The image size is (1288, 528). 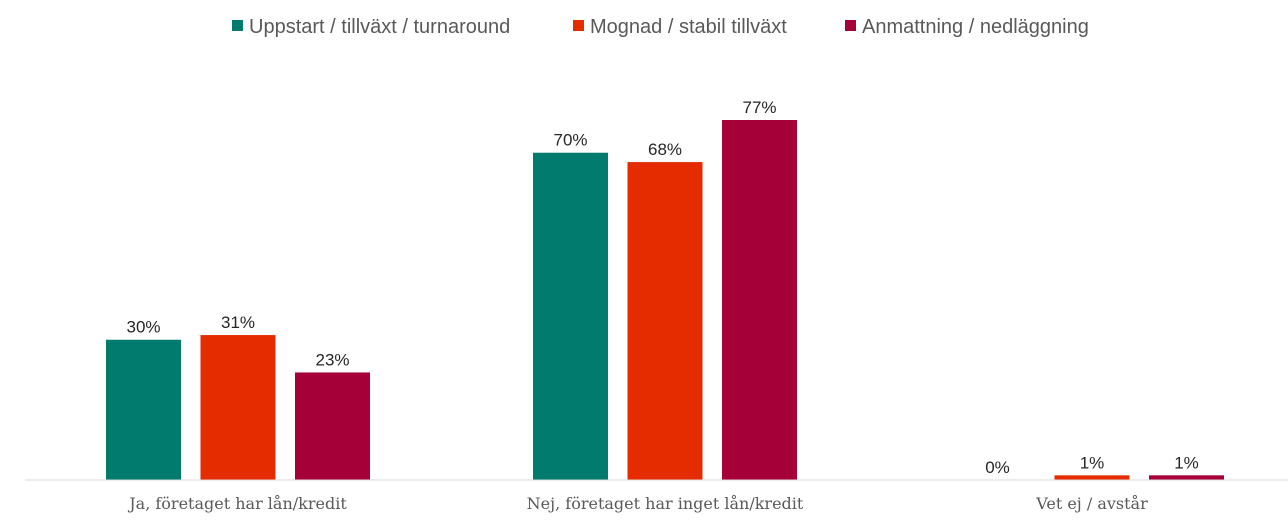 What do you see at coordinates (997, 467) in the screenshot?
I see `data-label-3-1: 0%` at bounding box center [997, 467].